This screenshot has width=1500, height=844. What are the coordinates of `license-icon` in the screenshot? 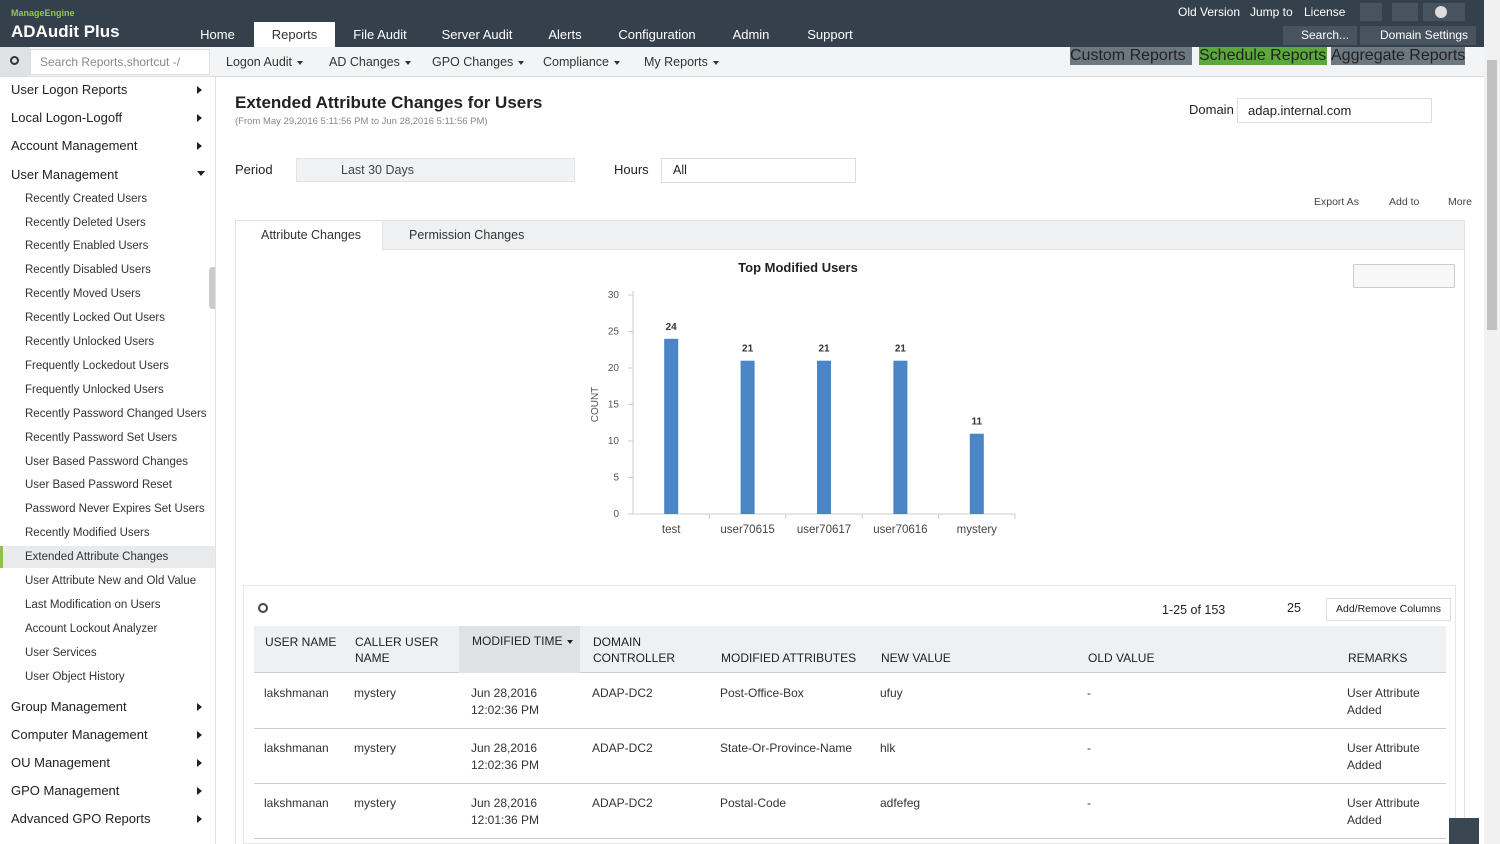 It's located at (1371, 12).